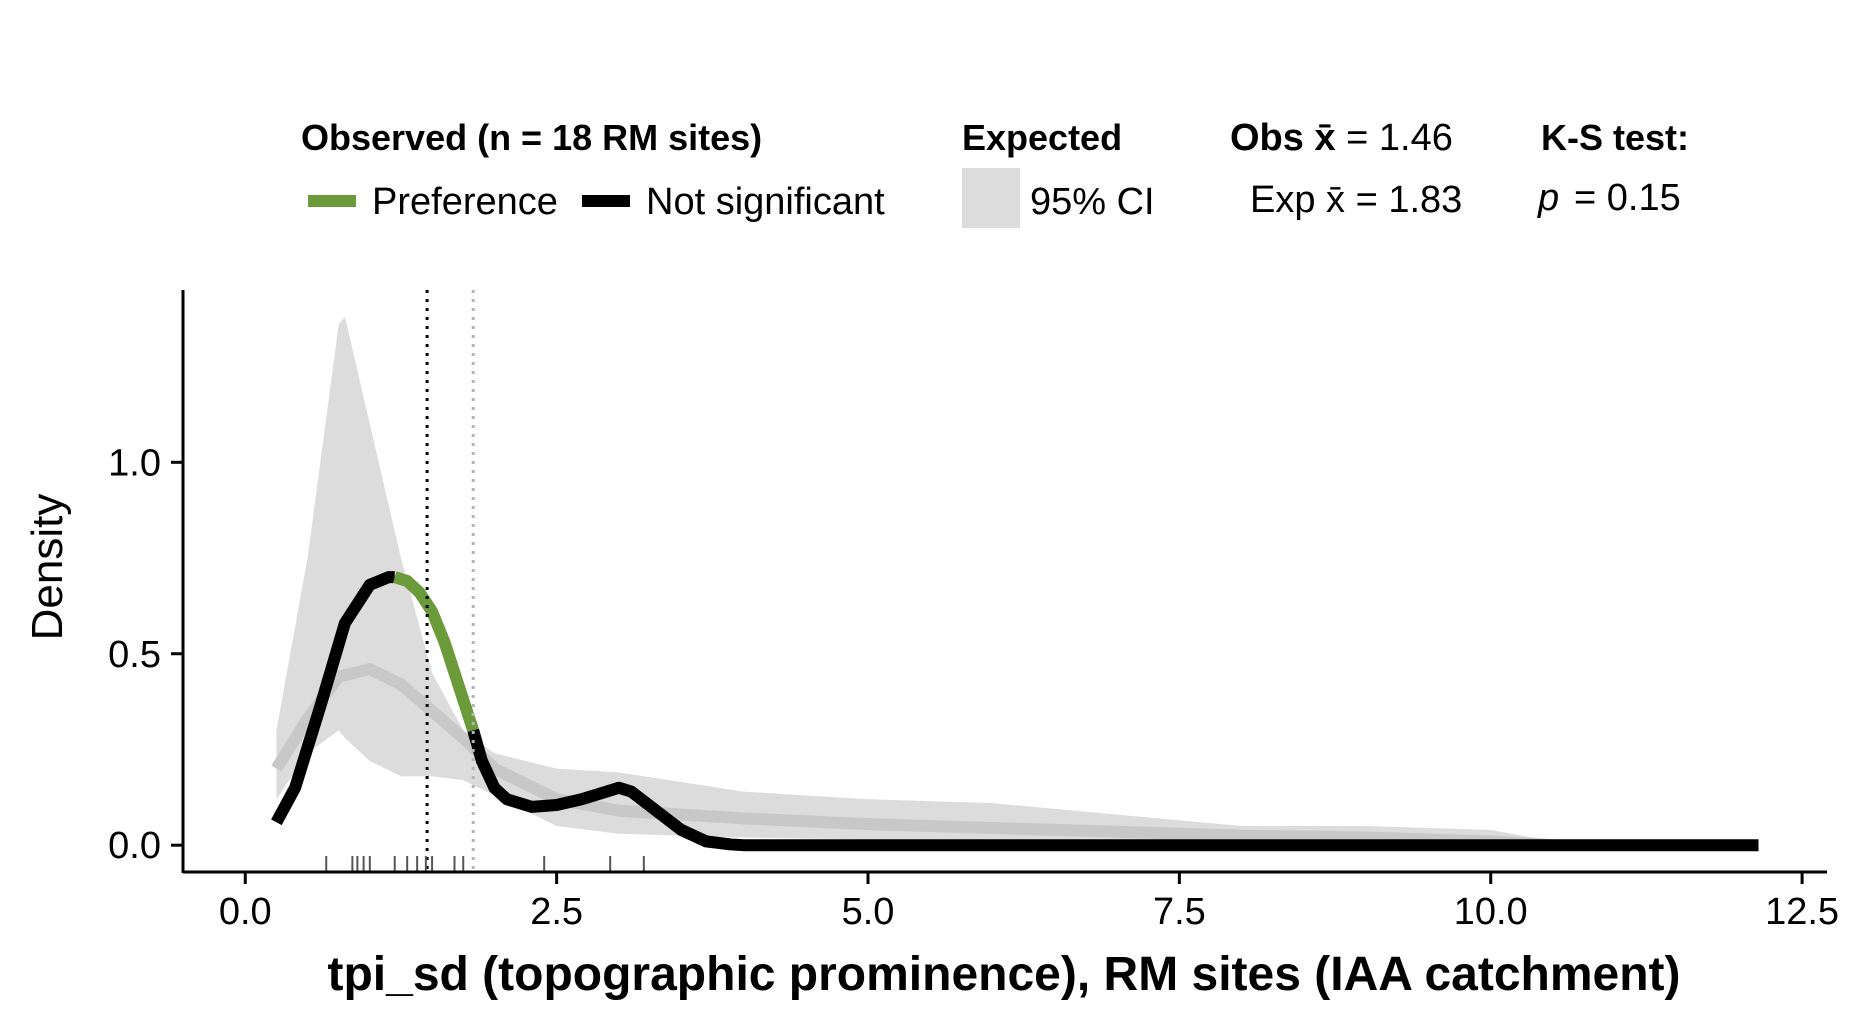  I want to click on x-tick-label: 2.5, so click(556, 912).